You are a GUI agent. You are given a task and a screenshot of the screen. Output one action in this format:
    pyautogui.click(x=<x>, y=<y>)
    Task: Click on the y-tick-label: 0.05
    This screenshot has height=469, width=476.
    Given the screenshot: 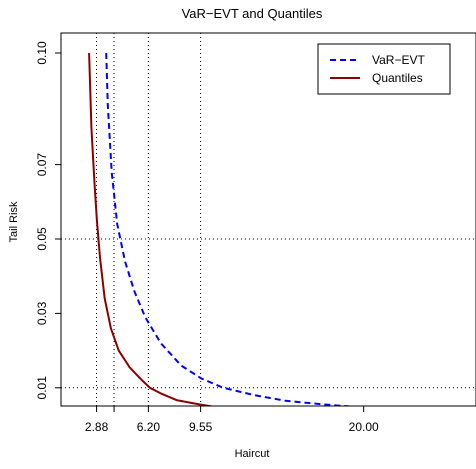 What is the action you would take?
    pyautogui.click(x=42, y=239)
    